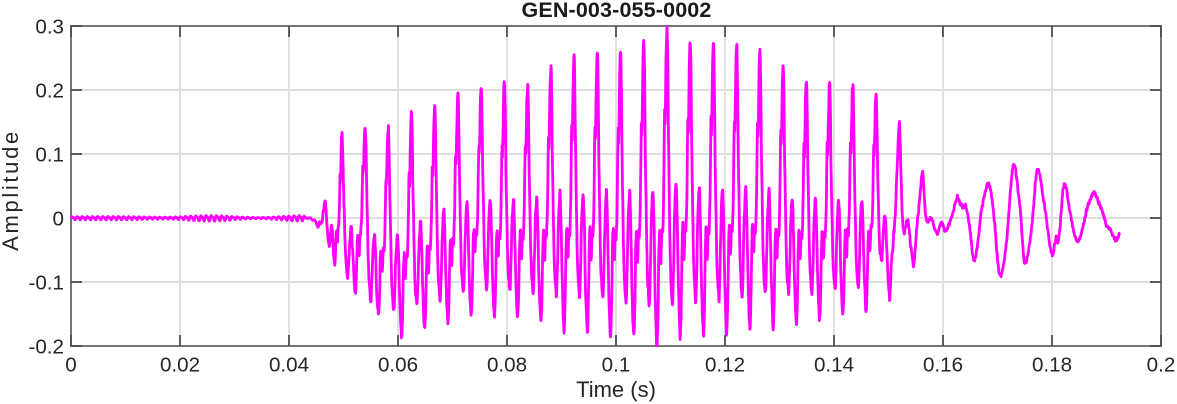  I want to click on svg-text: Amplitude, so click(11, 190).